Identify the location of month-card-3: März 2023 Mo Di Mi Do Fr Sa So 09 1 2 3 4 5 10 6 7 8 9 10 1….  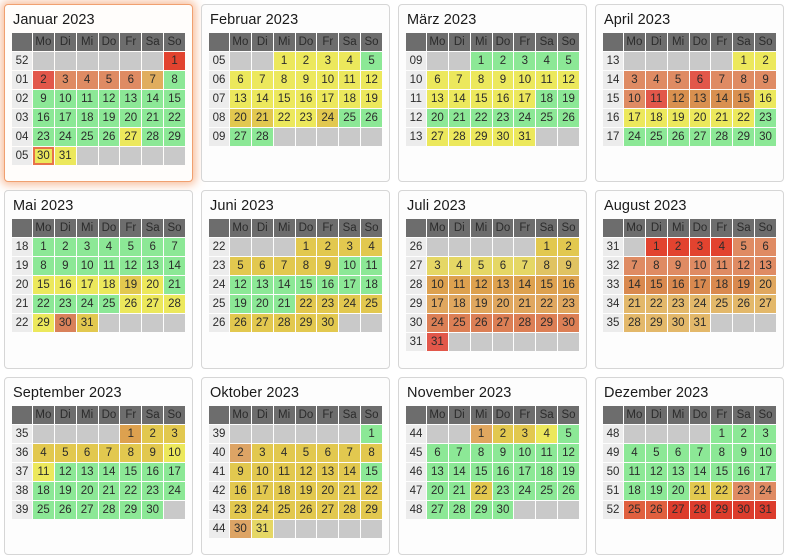
(492, 93).